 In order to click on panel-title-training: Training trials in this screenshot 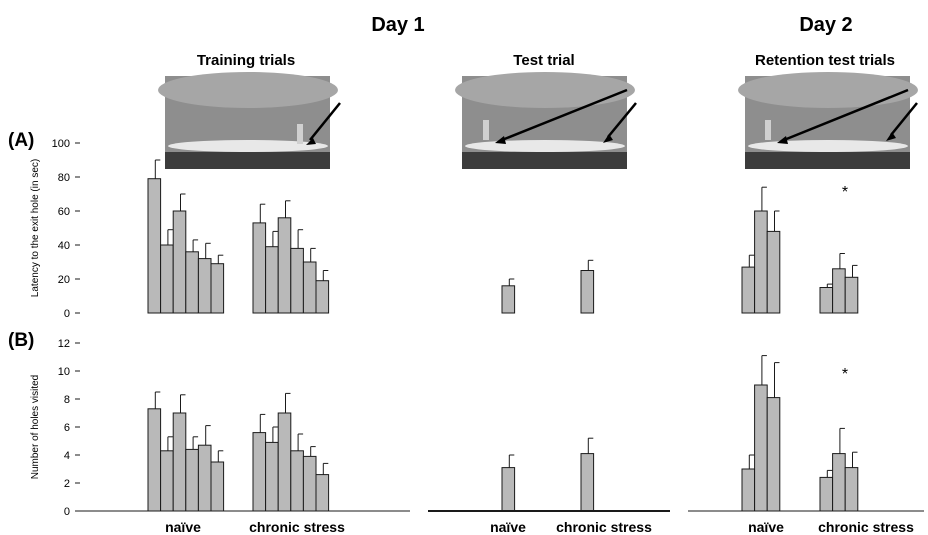, I will do `click(246, 60)`.